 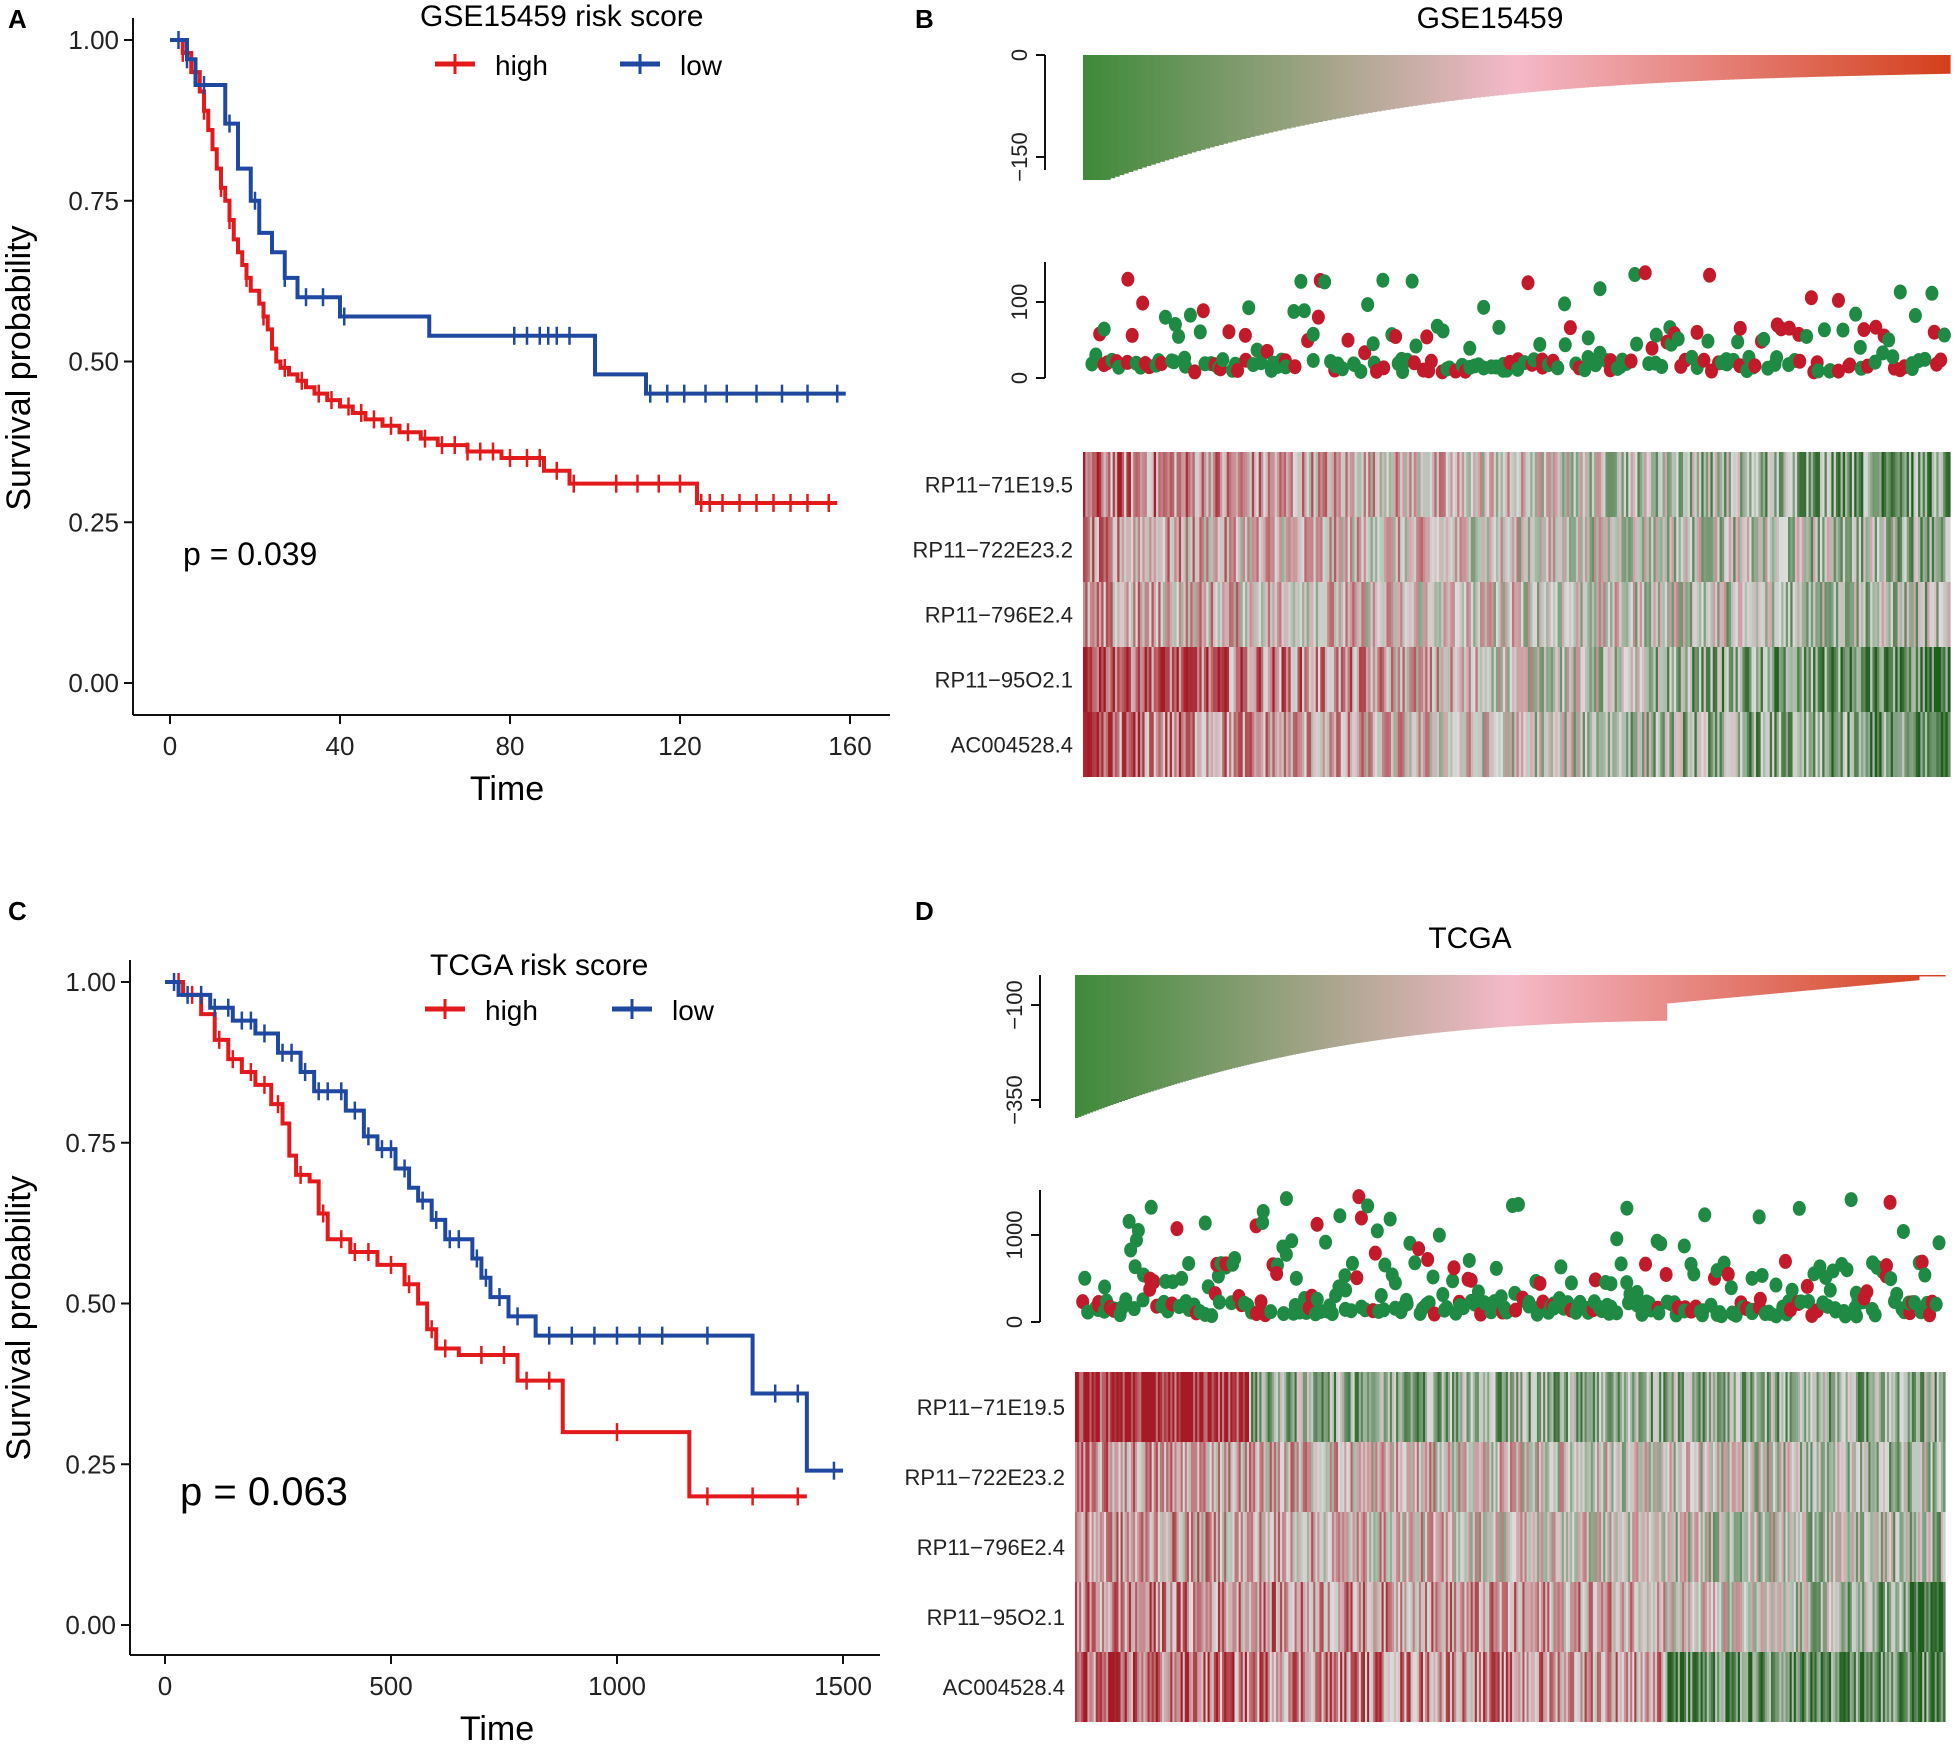 What do you see at coordinates (507, 789) in the screenshot?
I see `xlabel-a: Time` at bounding box center [507, 789].